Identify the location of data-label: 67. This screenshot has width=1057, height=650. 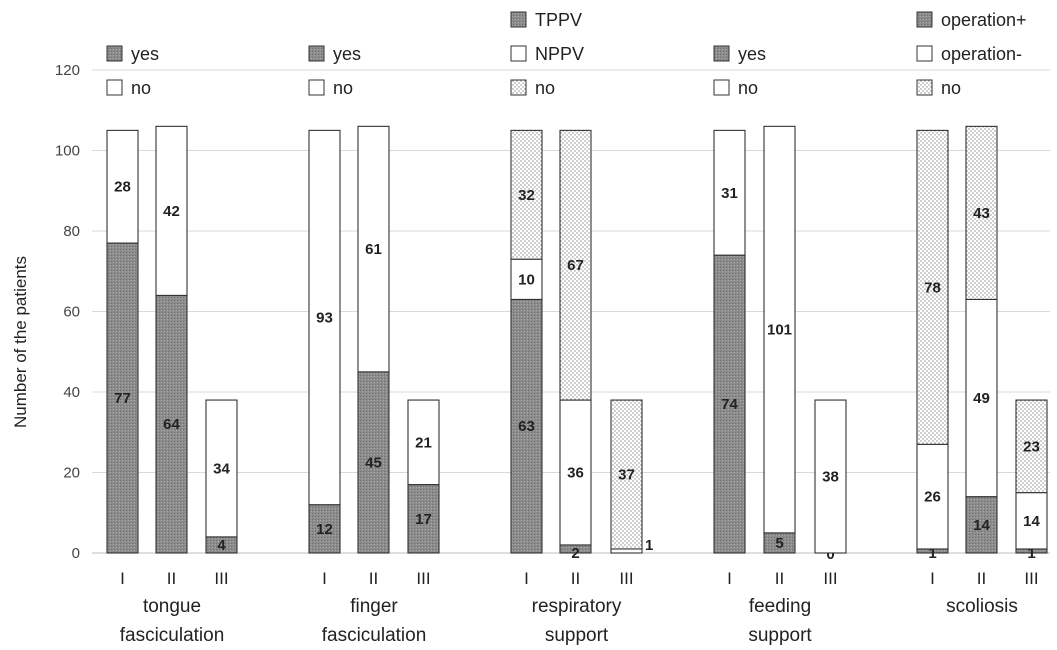
(575, 265).